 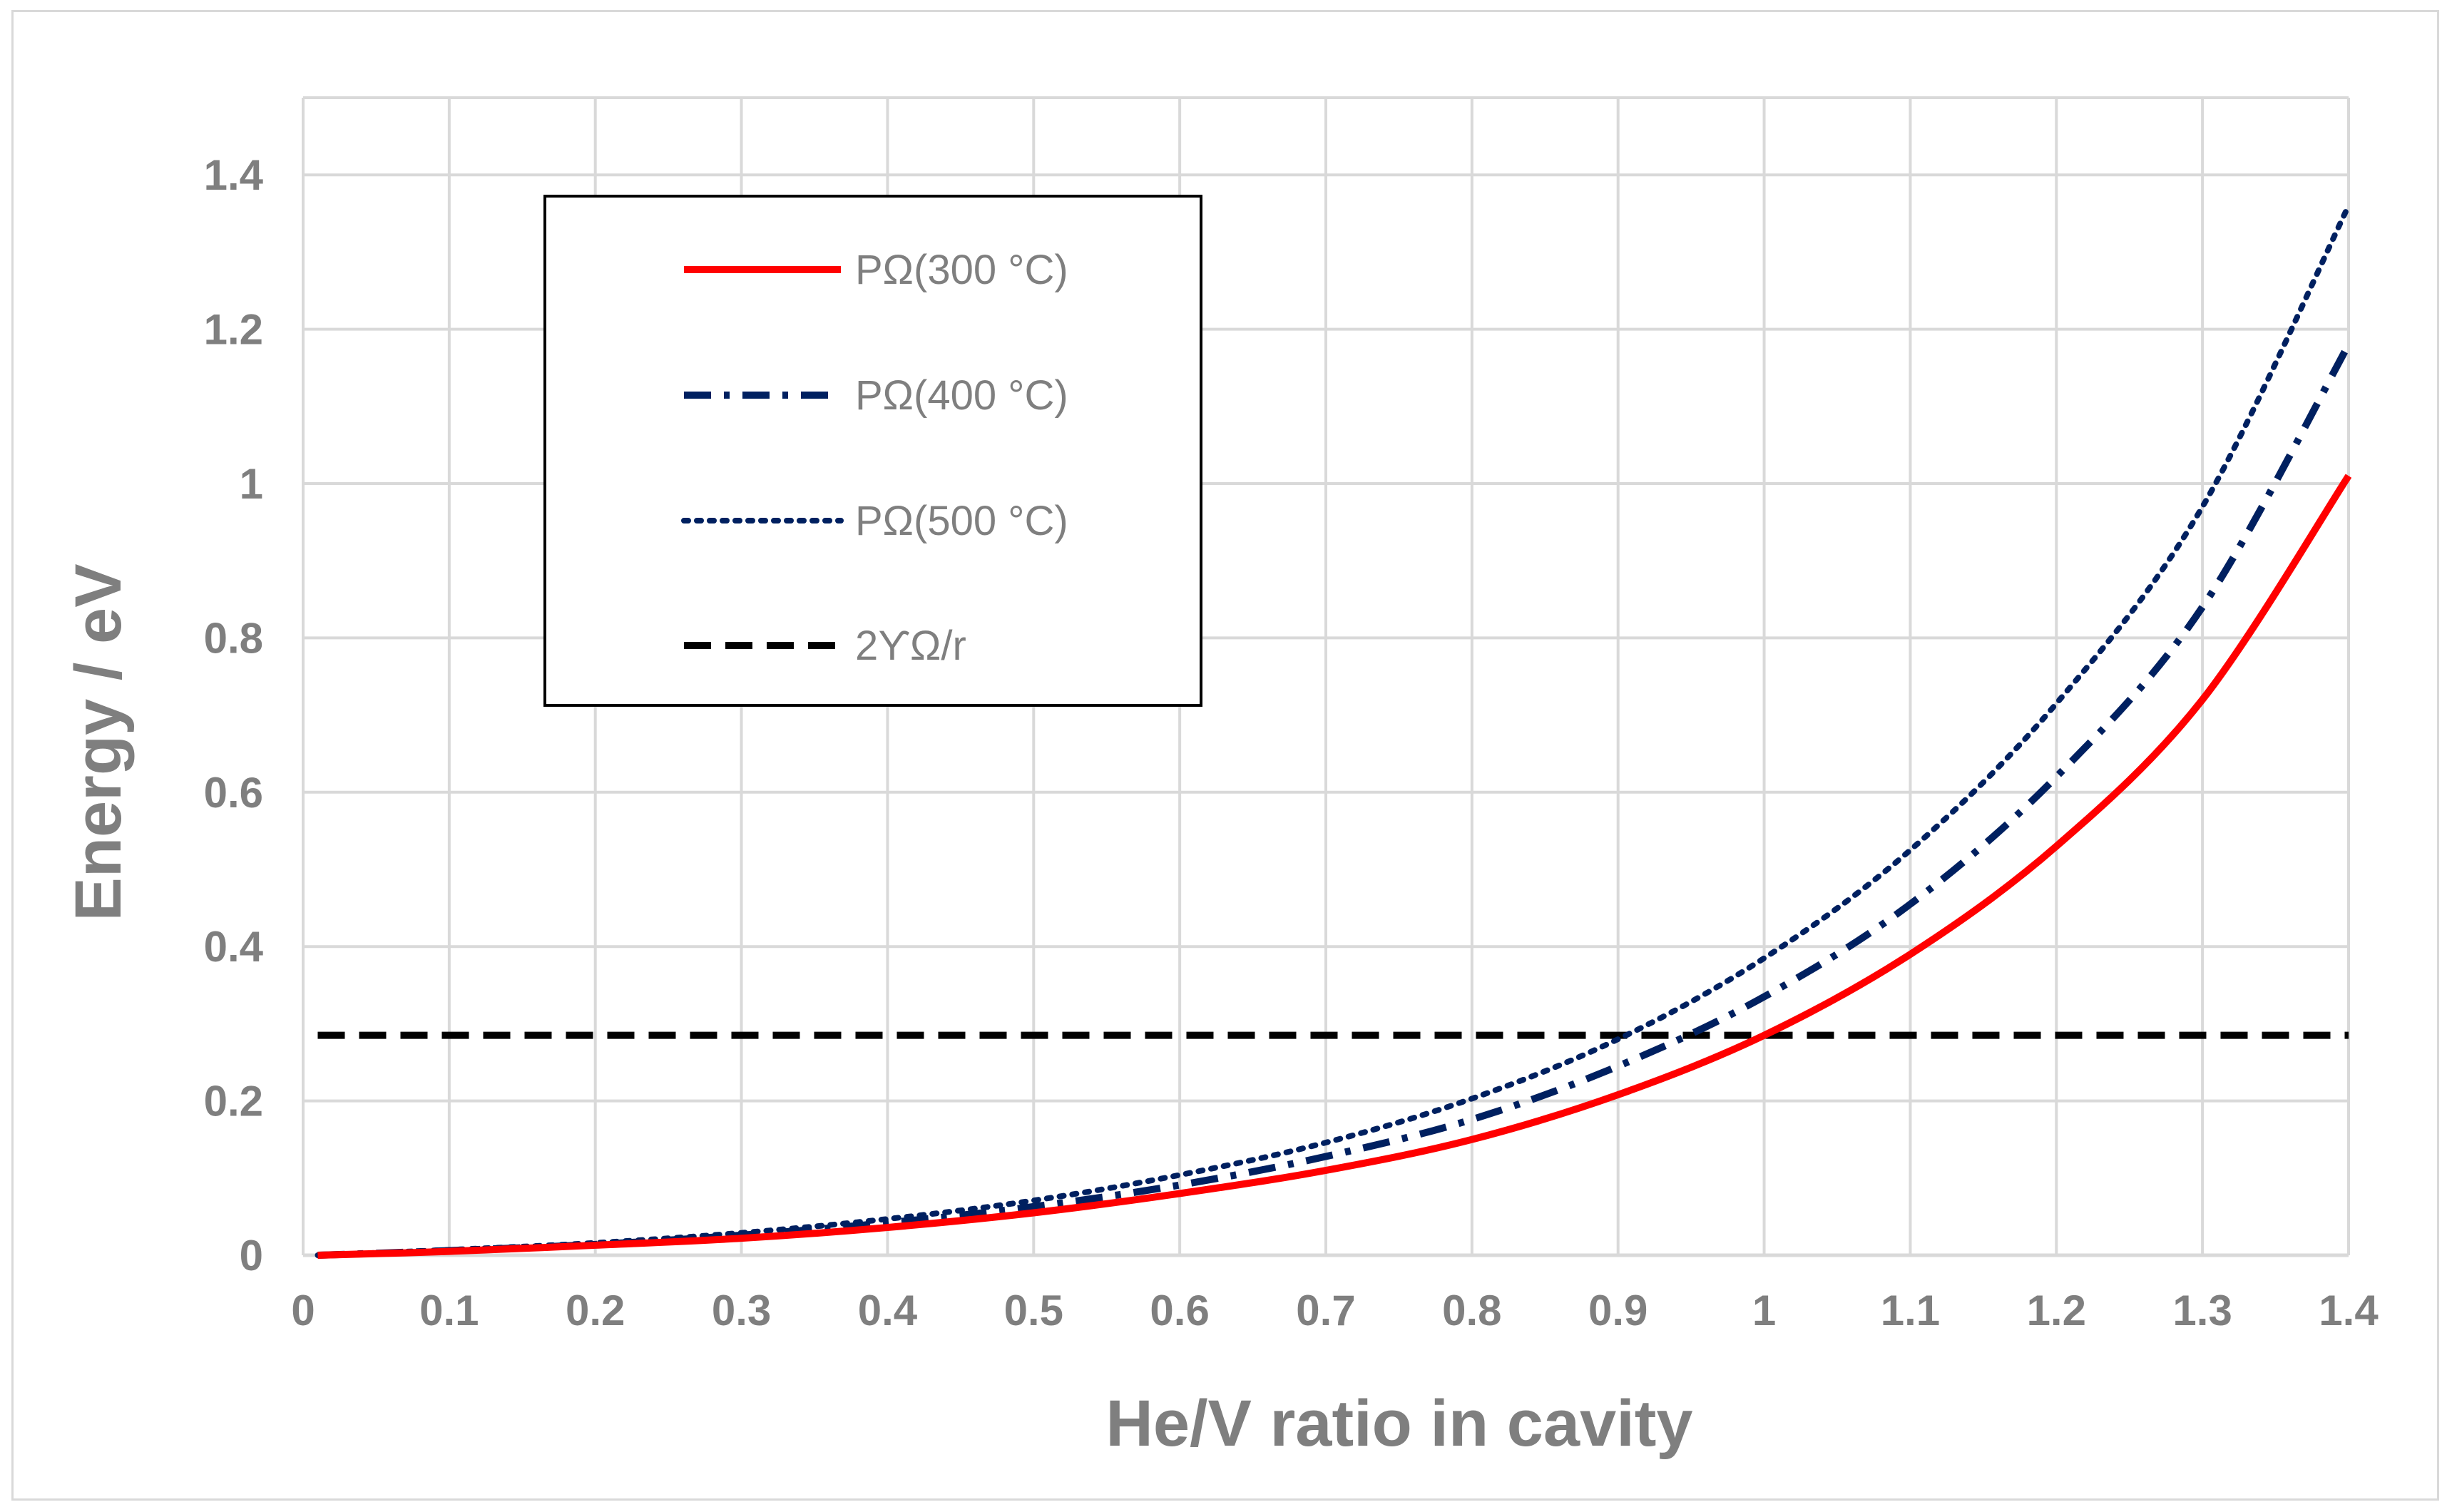 What do you see at coordinates (252, 1255) in the screenshot?
I see `y-tick-label: 0` at bounding box center [252, 1255].